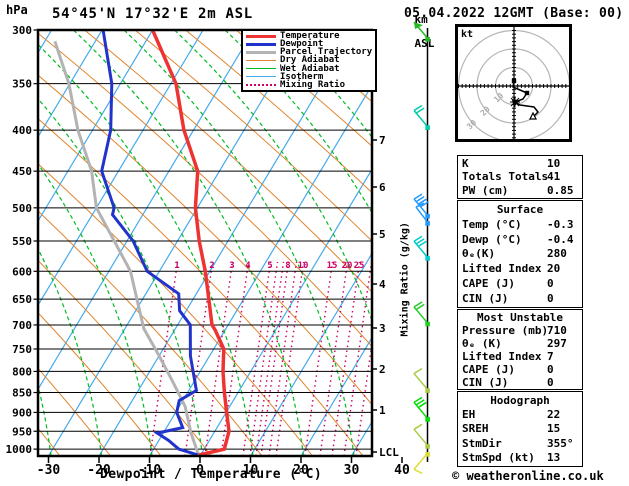  What do you see at coordinates (379, 271) in the screenshot?
I see `km-axis: 7 6 5 4 3 2 1` at bounding box center [379, 271].